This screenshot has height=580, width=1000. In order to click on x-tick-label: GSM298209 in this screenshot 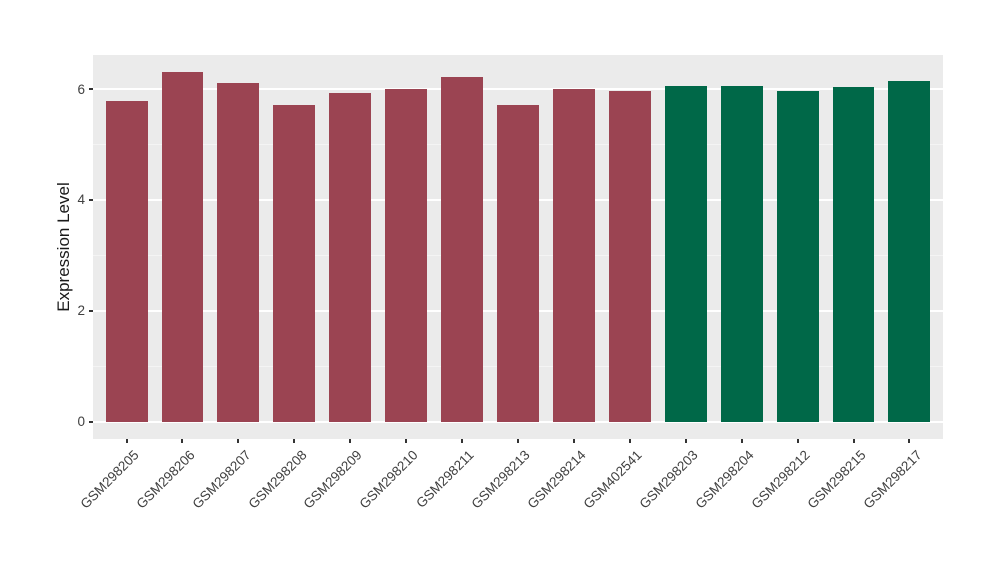, I will do `click(333, 479)`.